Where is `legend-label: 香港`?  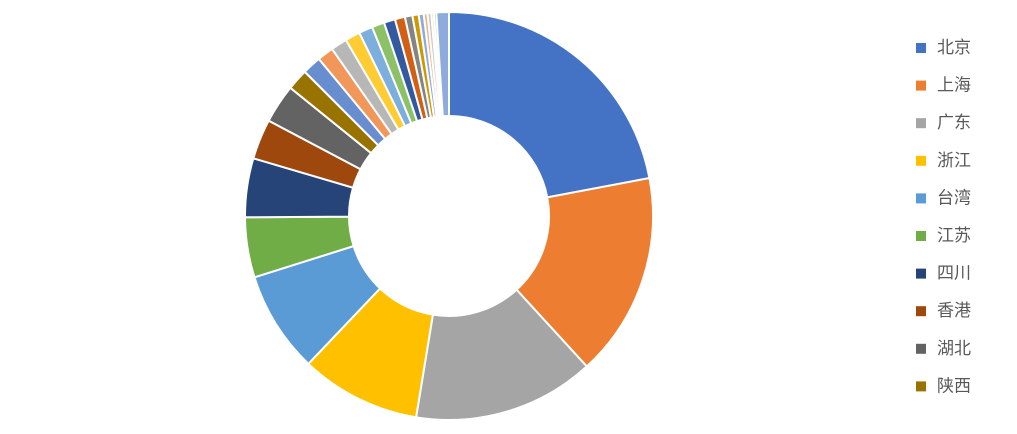 legend-label: 香港 is located at coordinates (954, 311).